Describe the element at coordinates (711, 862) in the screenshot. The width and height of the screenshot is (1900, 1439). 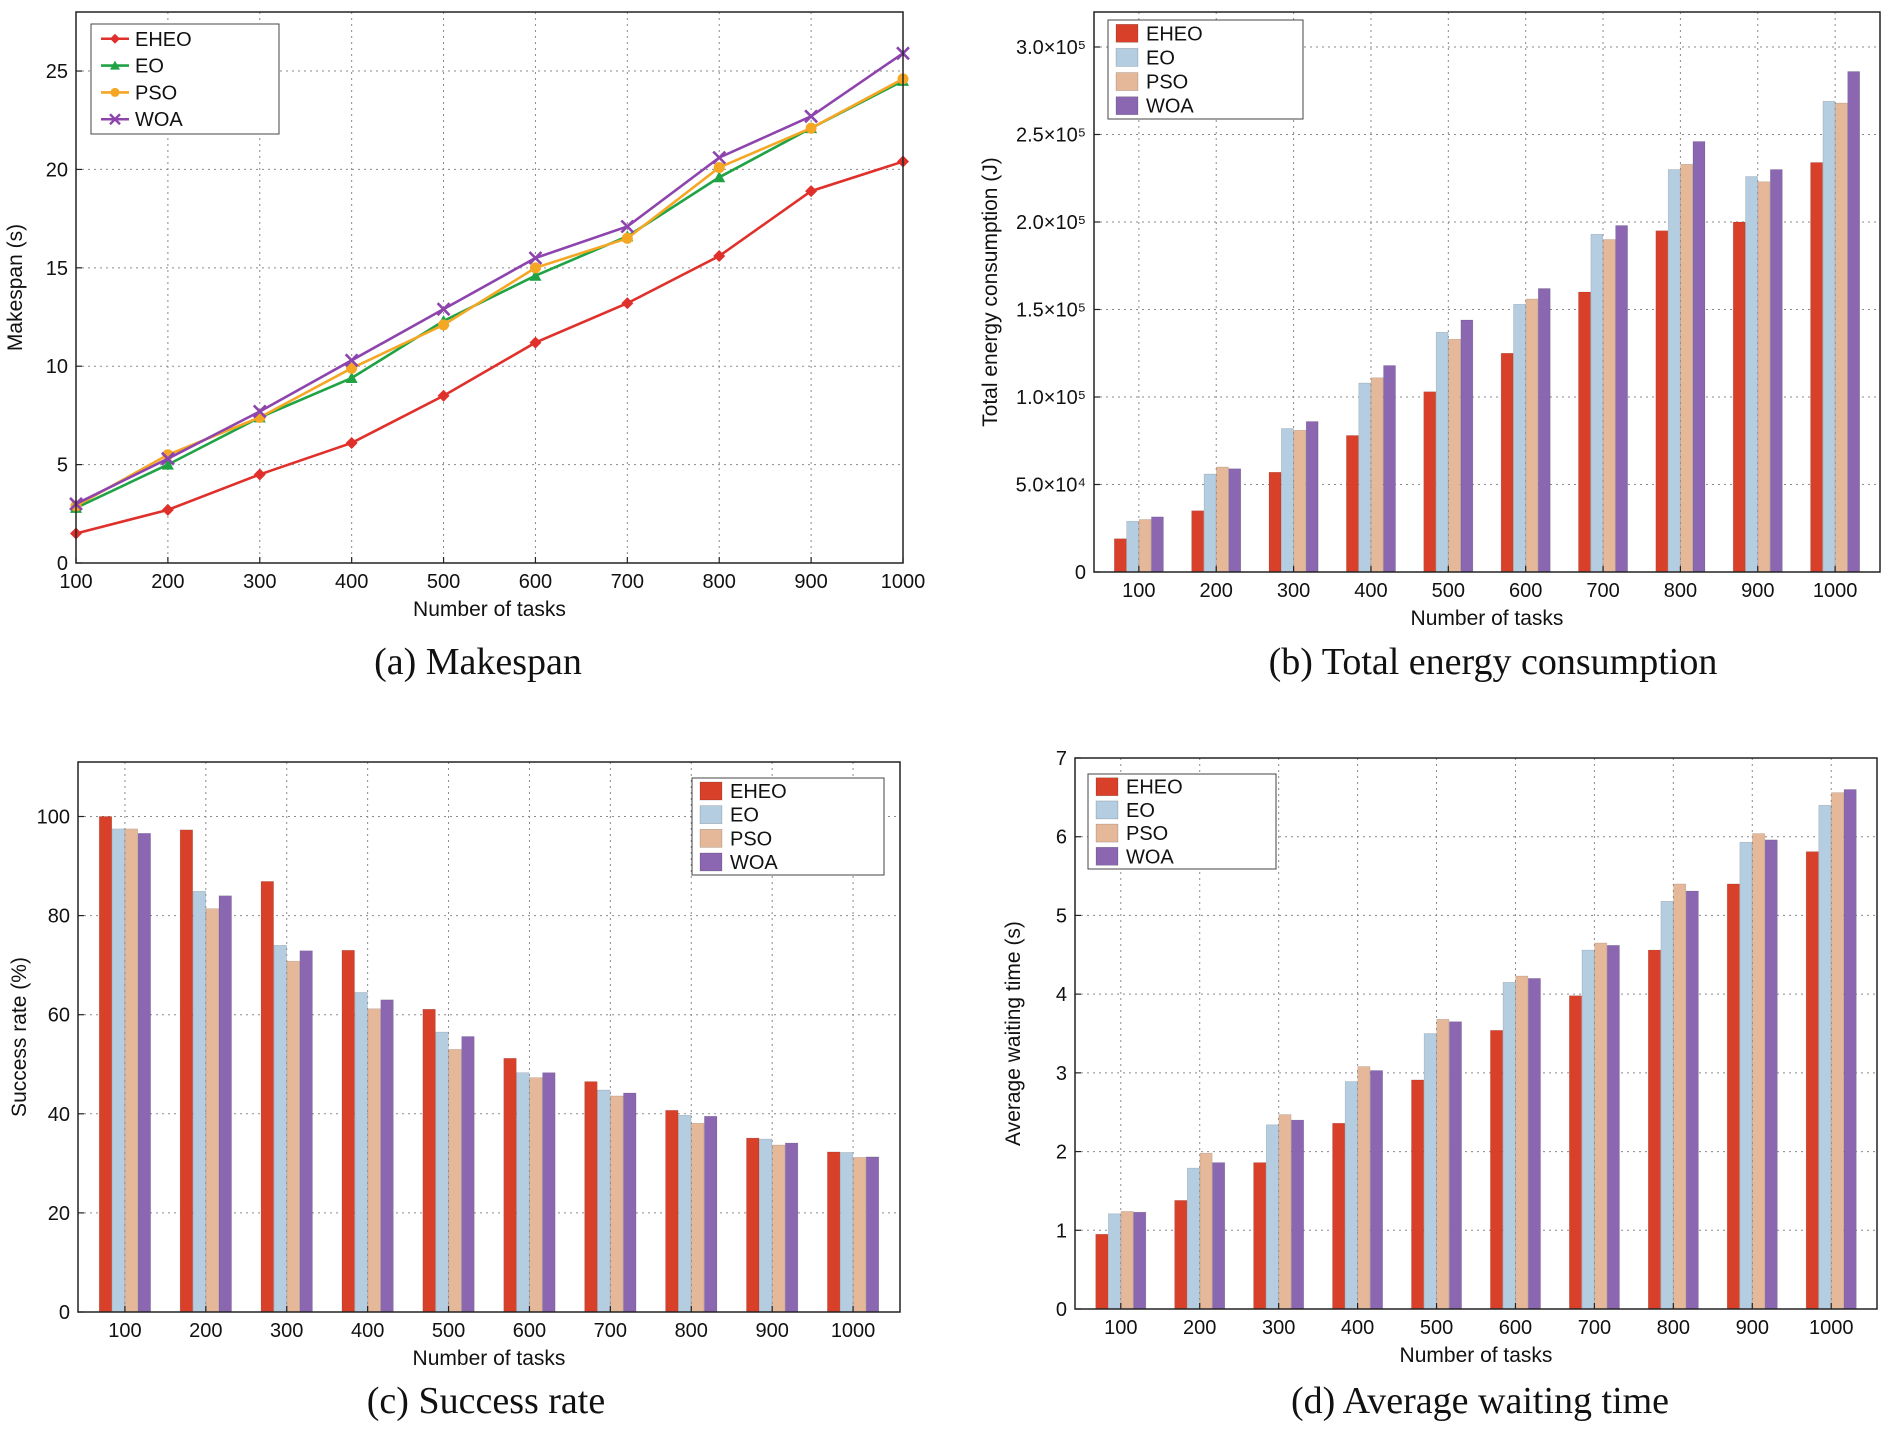
I see `legend-swatch-woa` at that location.